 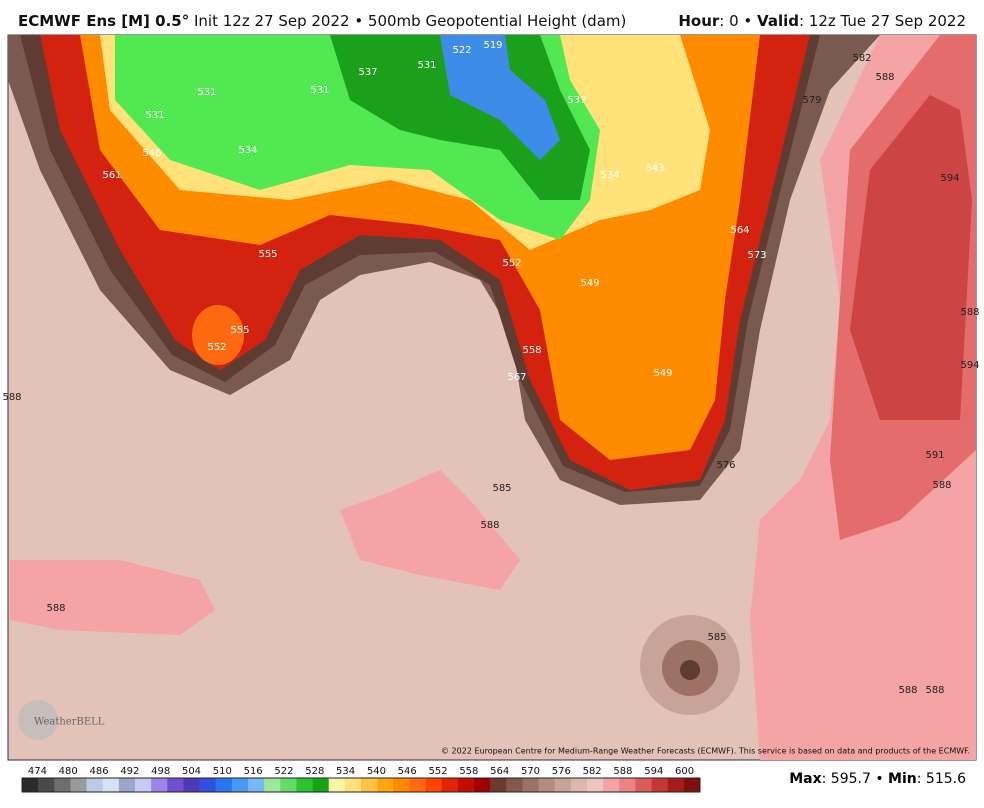 What do you see at coordinates (112, 597) in the screenshot?
I see `high-area` at bounding box center [112, 597].